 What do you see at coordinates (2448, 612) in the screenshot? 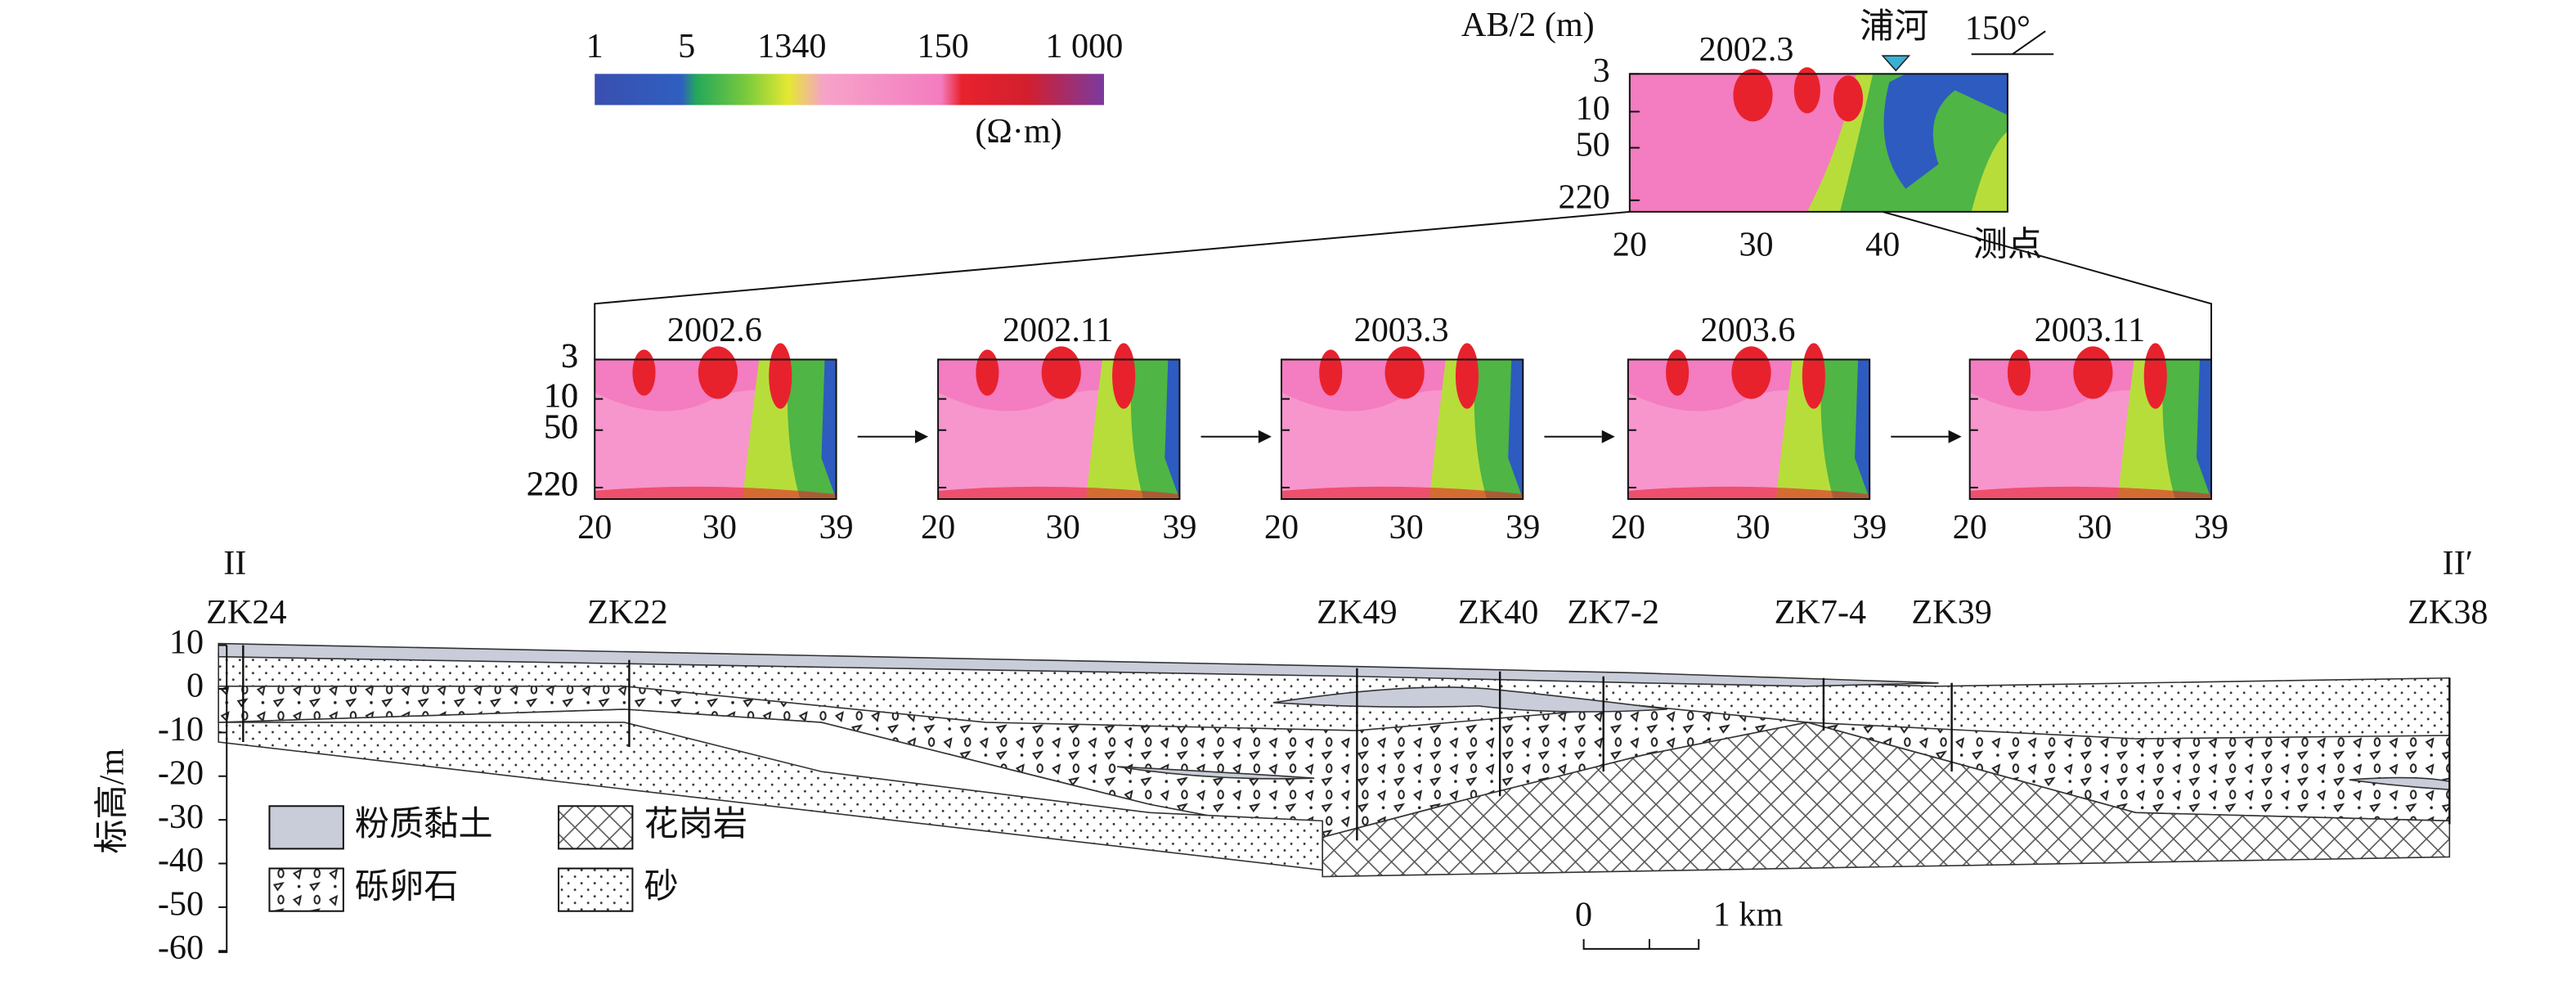
I see `borehole-label: ZK38` at bounding box center [2448, 612].